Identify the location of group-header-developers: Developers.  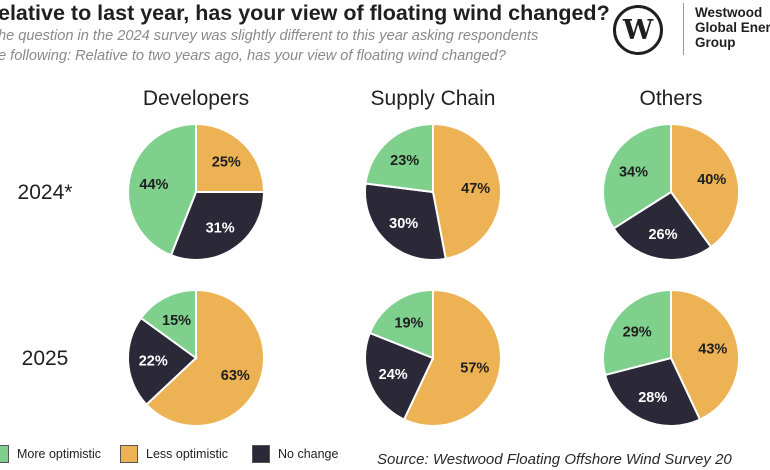
(196, 98).